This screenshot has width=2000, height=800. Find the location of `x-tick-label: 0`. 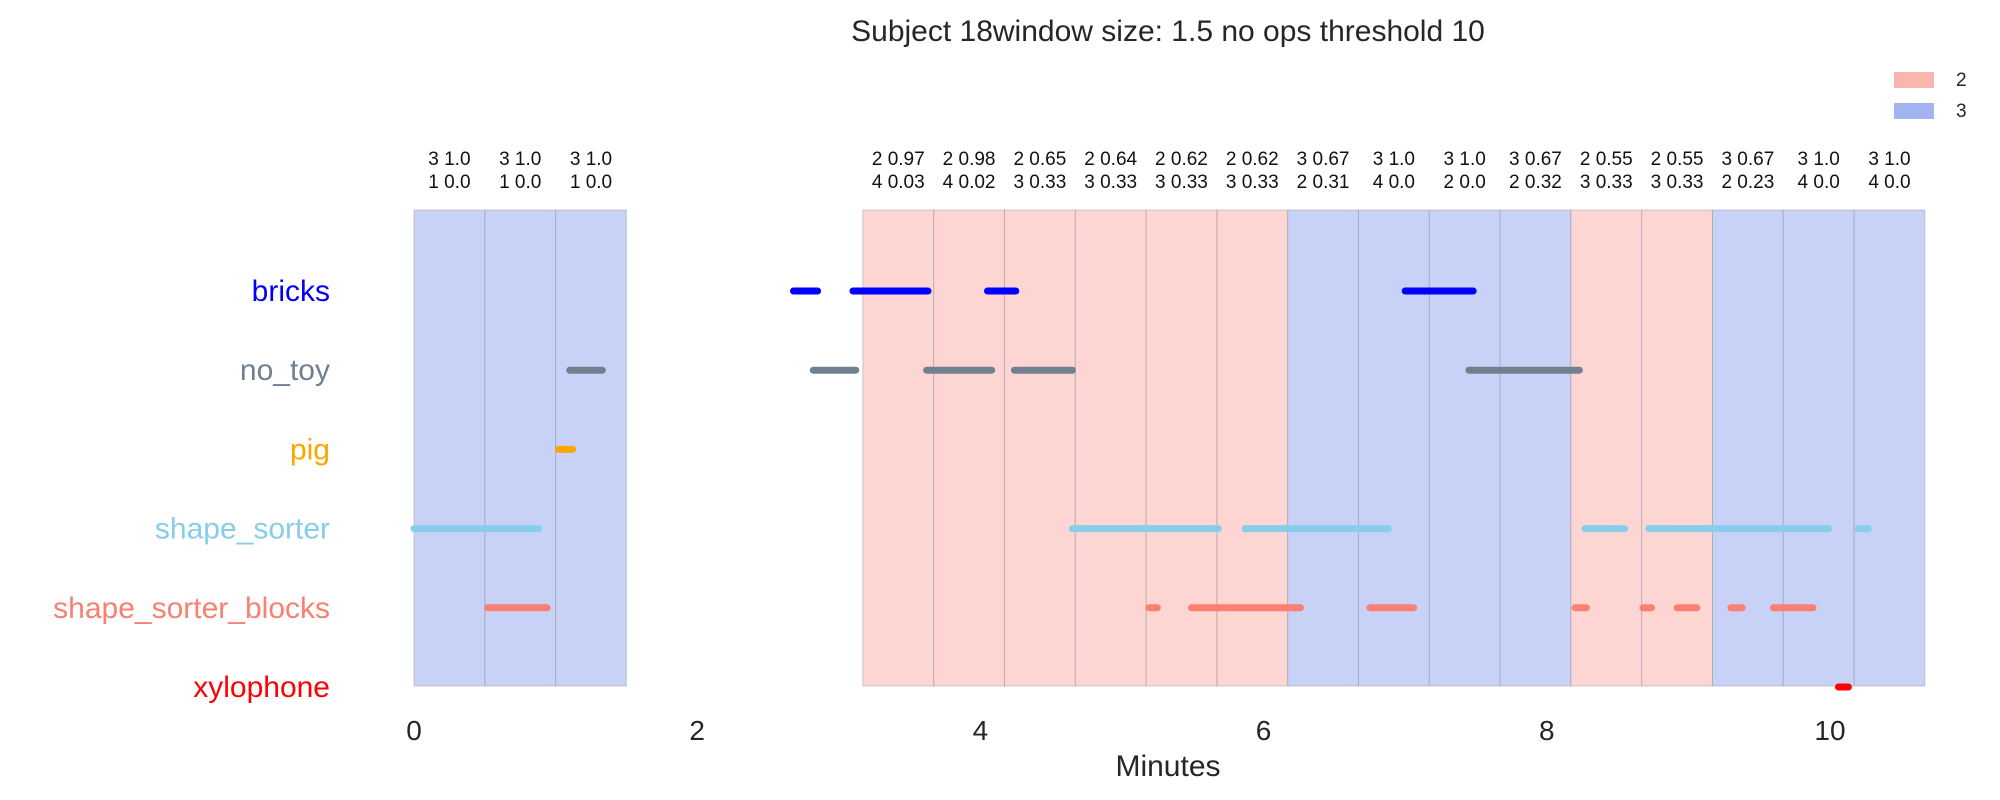

x-tick-label: 0 is located at coordinates (414, 730).